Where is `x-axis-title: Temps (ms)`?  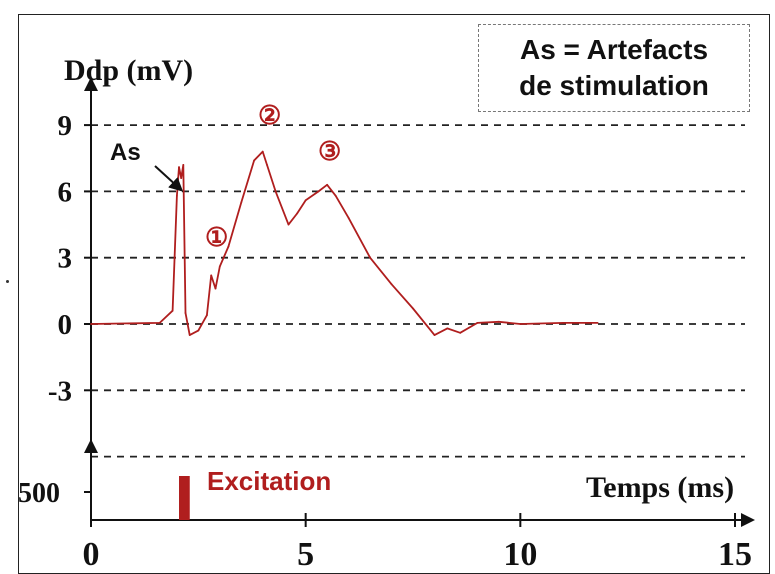 x-axis-title: Temps (ms) is located at coordinates (660, 487).